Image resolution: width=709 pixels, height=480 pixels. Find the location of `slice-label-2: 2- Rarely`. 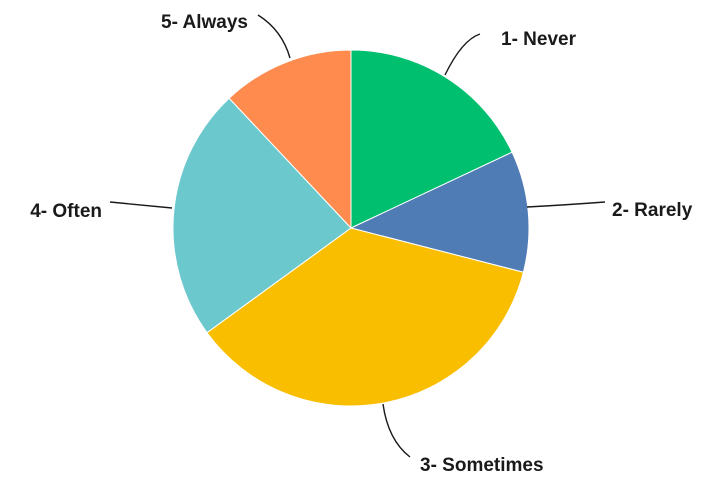

slice-label-2: 2- Rarely is located at coordinates (652, 210).